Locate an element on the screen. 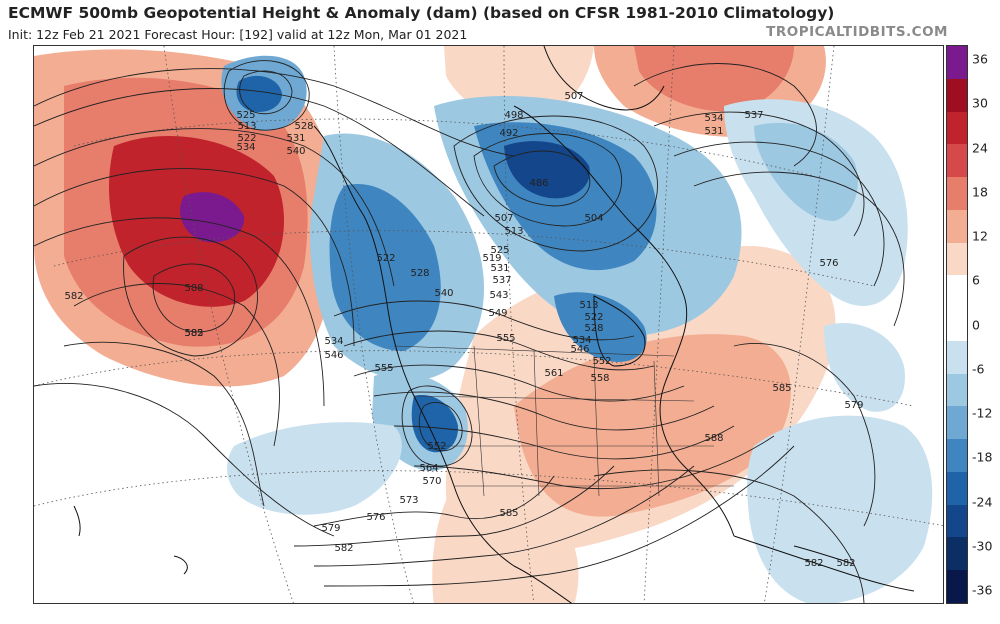  us-ridge-inner is located at coordinates (652, 425).